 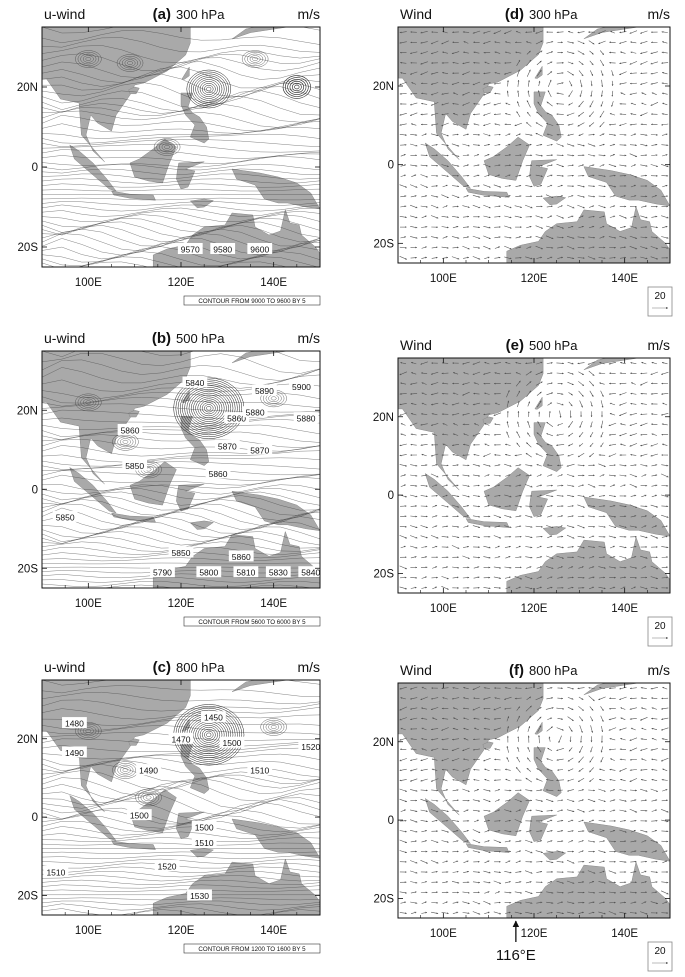 I want to click on left-title: u-wind, so click(x=64, y=338).